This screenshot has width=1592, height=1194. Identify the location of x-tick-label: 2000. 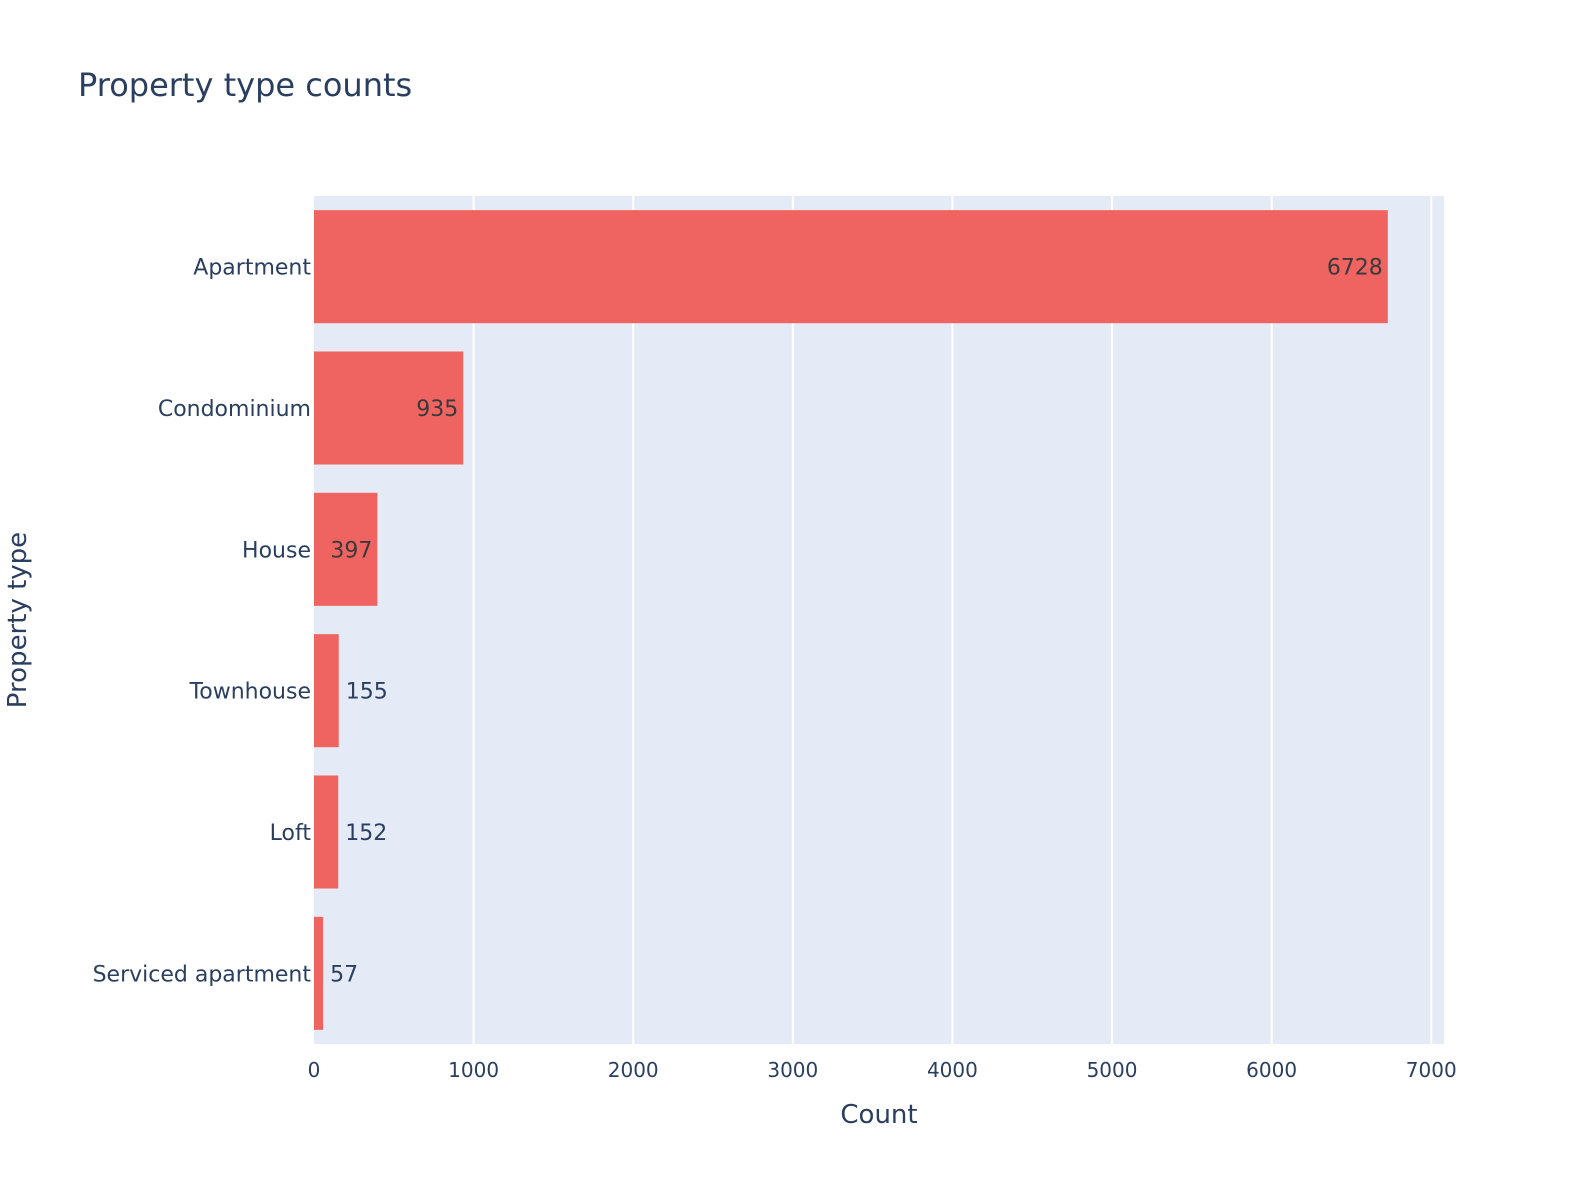
(633, 1070).